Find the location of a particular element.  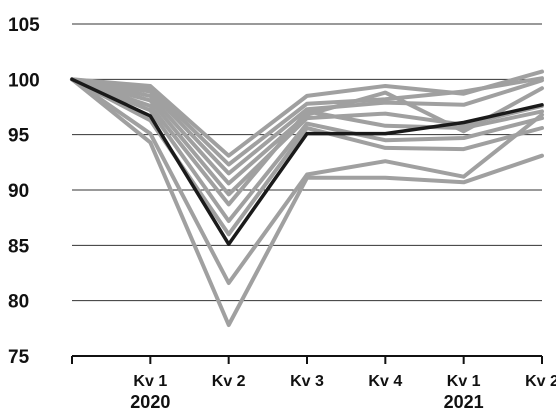

y-tick-label: 75 is located at coordinates (19, 357).